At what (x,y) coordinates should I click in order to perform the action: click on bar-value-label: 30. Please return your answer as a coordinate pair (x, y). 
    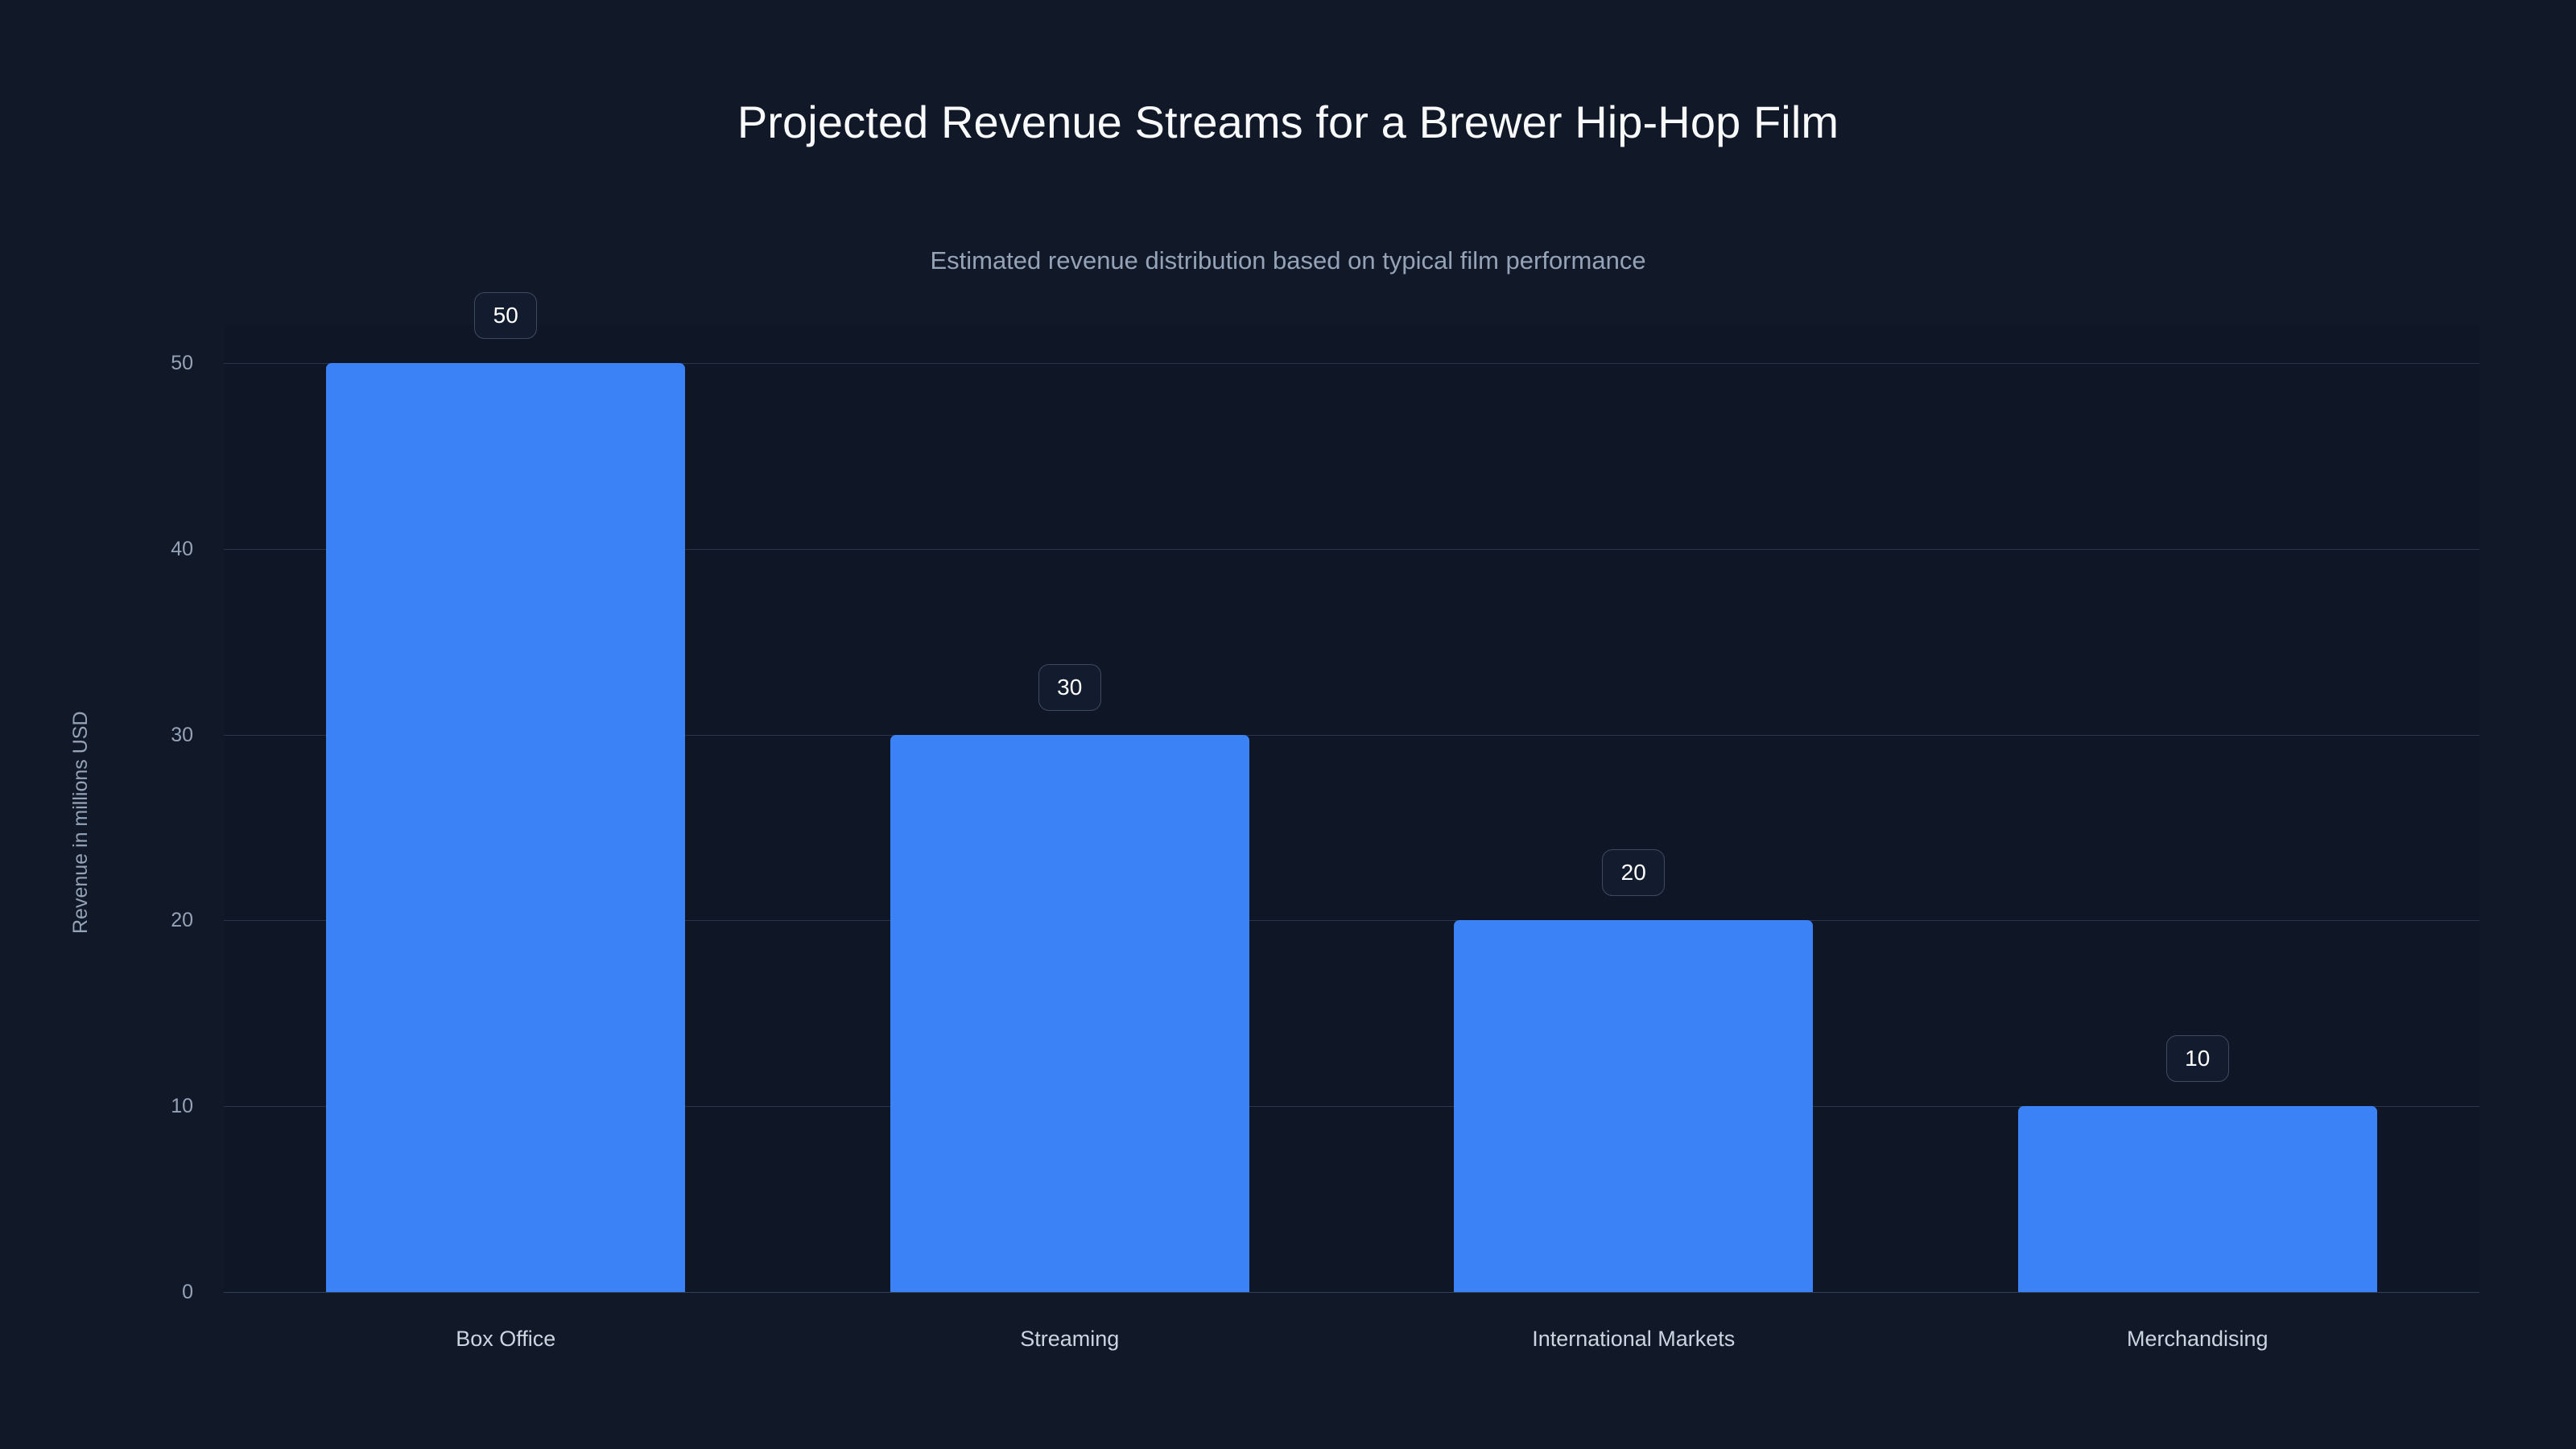
    Looking at the image, I should click on (1069, 687).